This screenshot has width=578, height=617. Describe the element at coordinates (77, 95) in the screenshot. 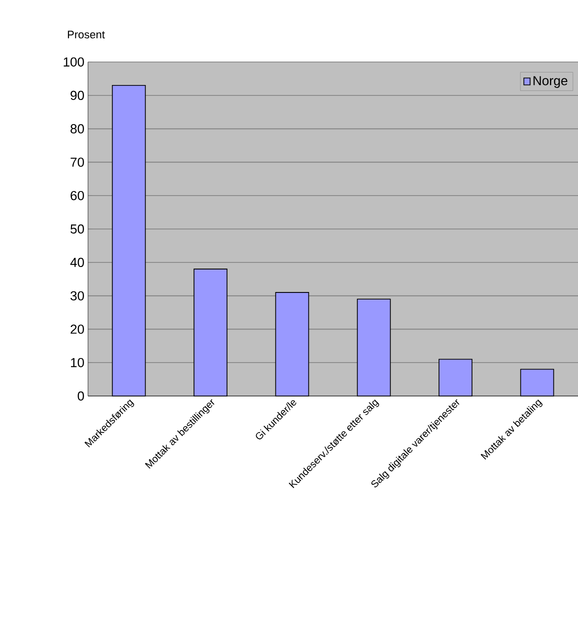

I see `y-tick-label: 90` at that location.